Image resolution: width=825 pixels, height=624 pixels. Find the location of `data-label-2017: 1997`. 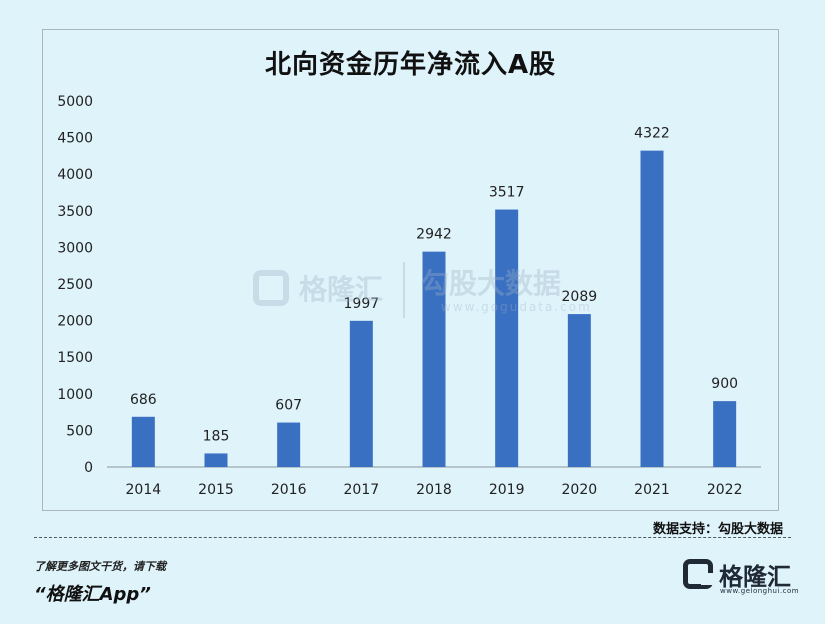

data-label-2017: 1997 is located at coordinates (362, 304).